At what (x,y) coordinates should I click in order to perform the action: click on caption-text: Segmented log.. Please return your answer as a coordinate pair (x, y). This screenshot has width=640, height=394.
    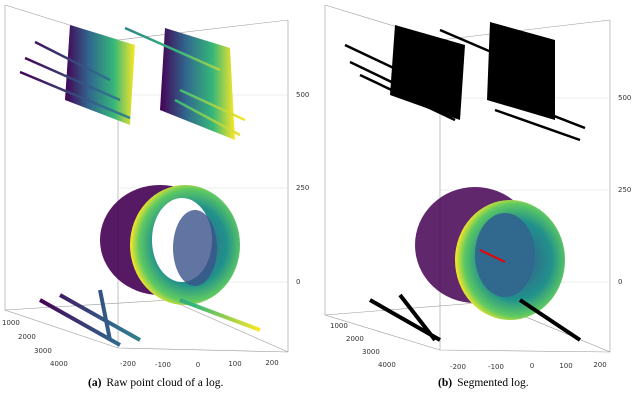
    Looking at the image, I should click on (493, 383).